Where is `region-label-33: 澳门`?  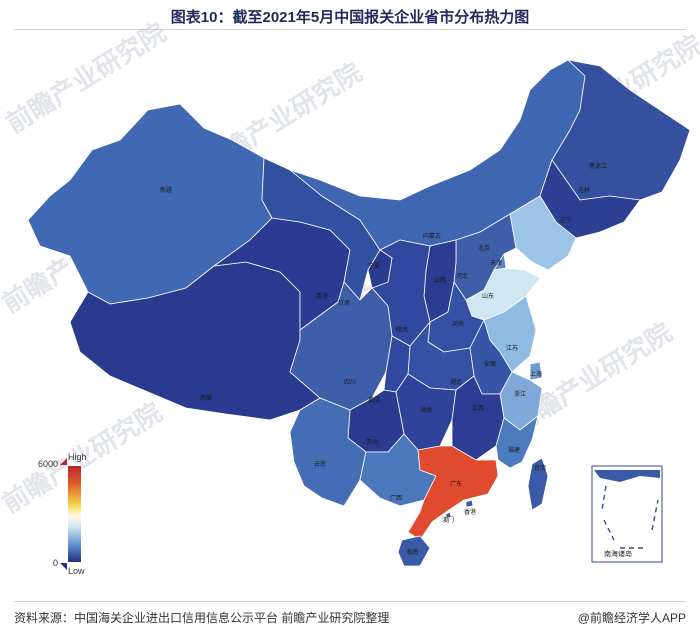
region-label-33: 澳门 is located at coordinates (448, 520).